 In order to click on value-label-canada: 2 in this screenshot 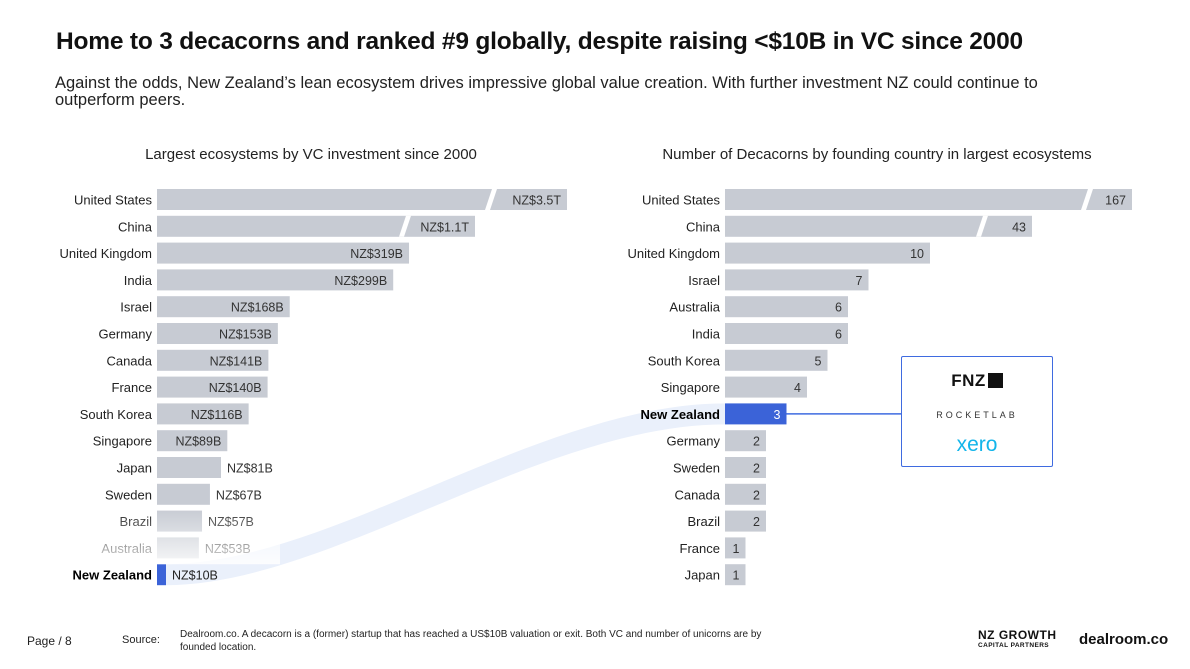, I will do `click(756, 495)`.